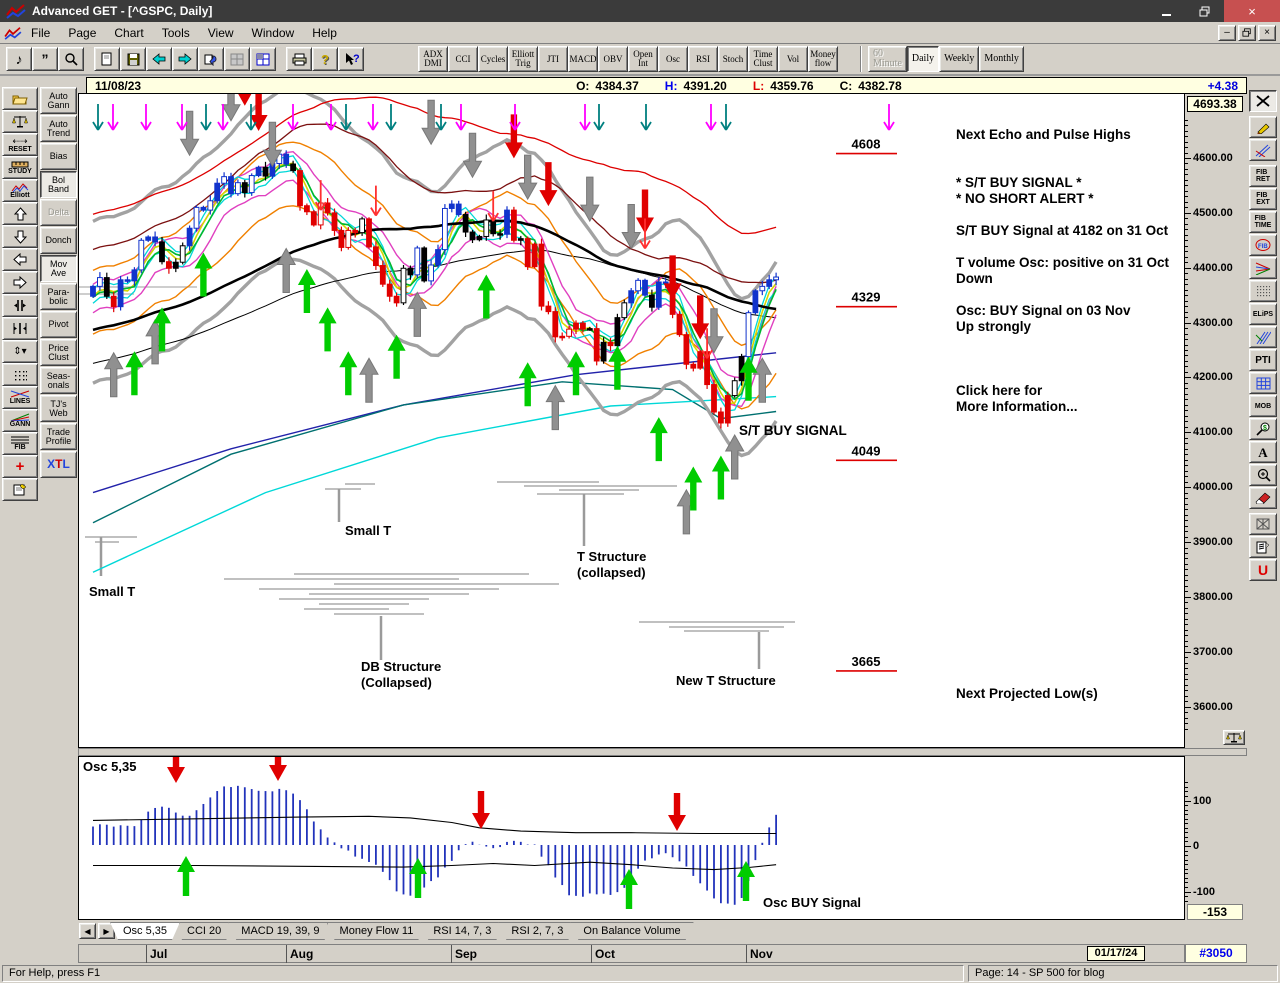  What do you see at coordinates (1263, 222) in the screenshot?
I see `fib-time-tool-button: FIB TIME` at bounding box center [1263, 222].